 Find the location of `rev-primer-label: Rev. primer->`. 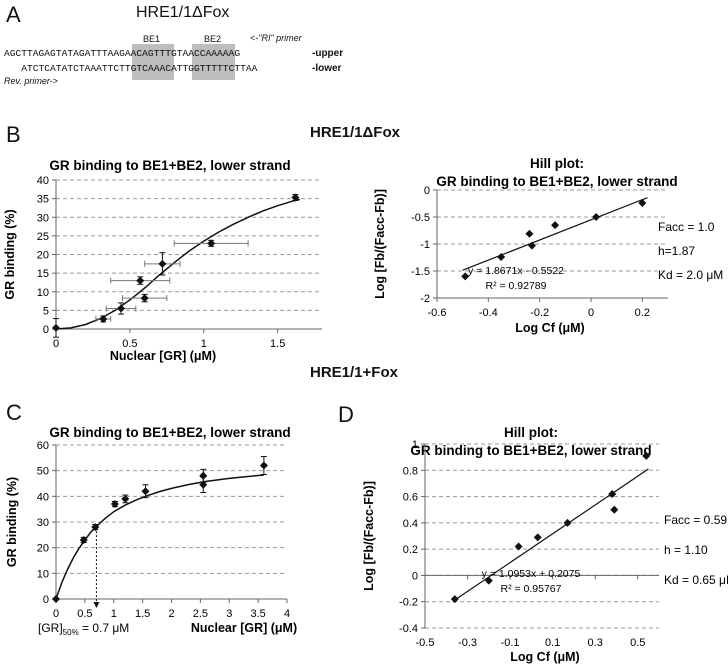

rev-primer-label: Rev. primer-> is located at coordinates (31, 81).